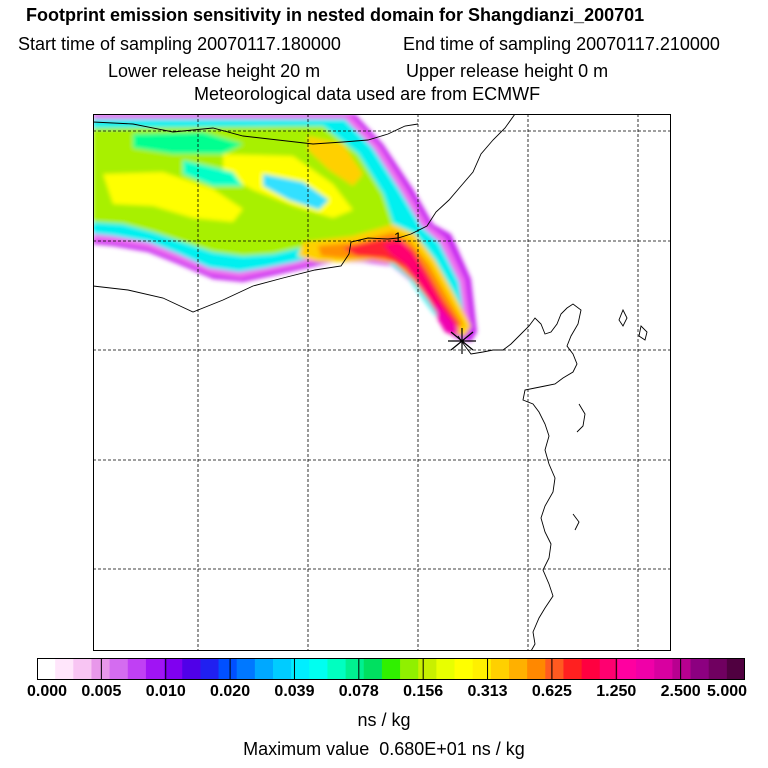 The image size is (768, 768). I want to click on colorbar-tick-label: 0.313, so click(487, 691).